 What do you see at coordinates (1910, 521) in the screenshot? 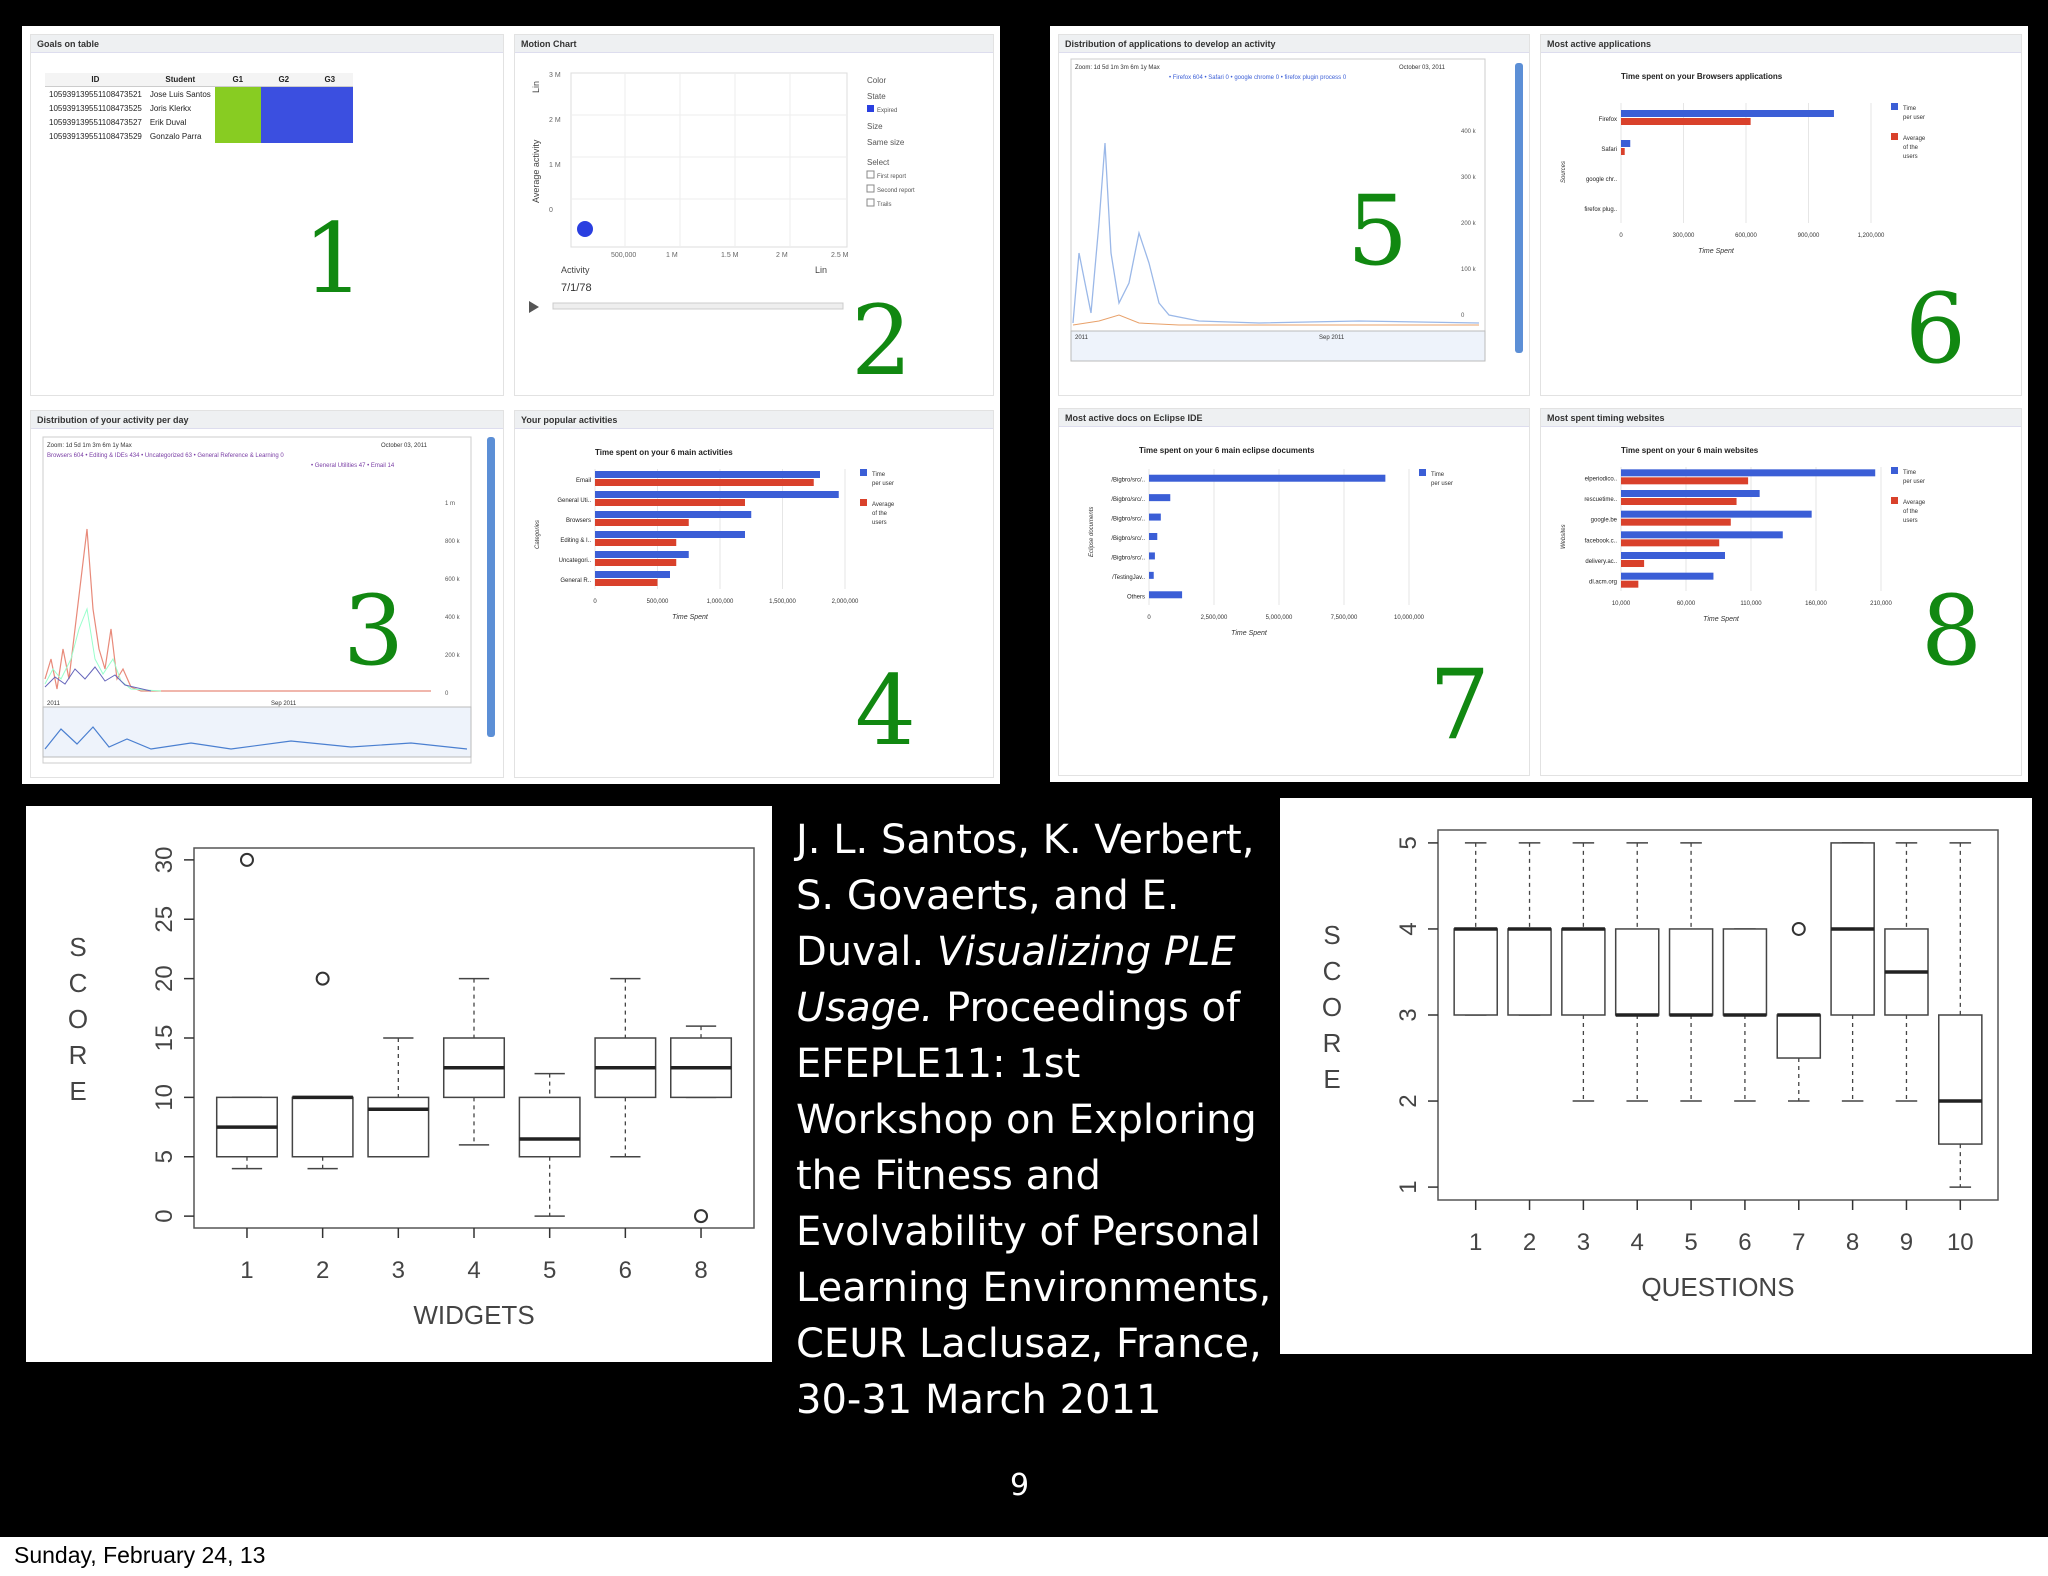
I see `legend-label: users` at bounding box center [1910, 521].